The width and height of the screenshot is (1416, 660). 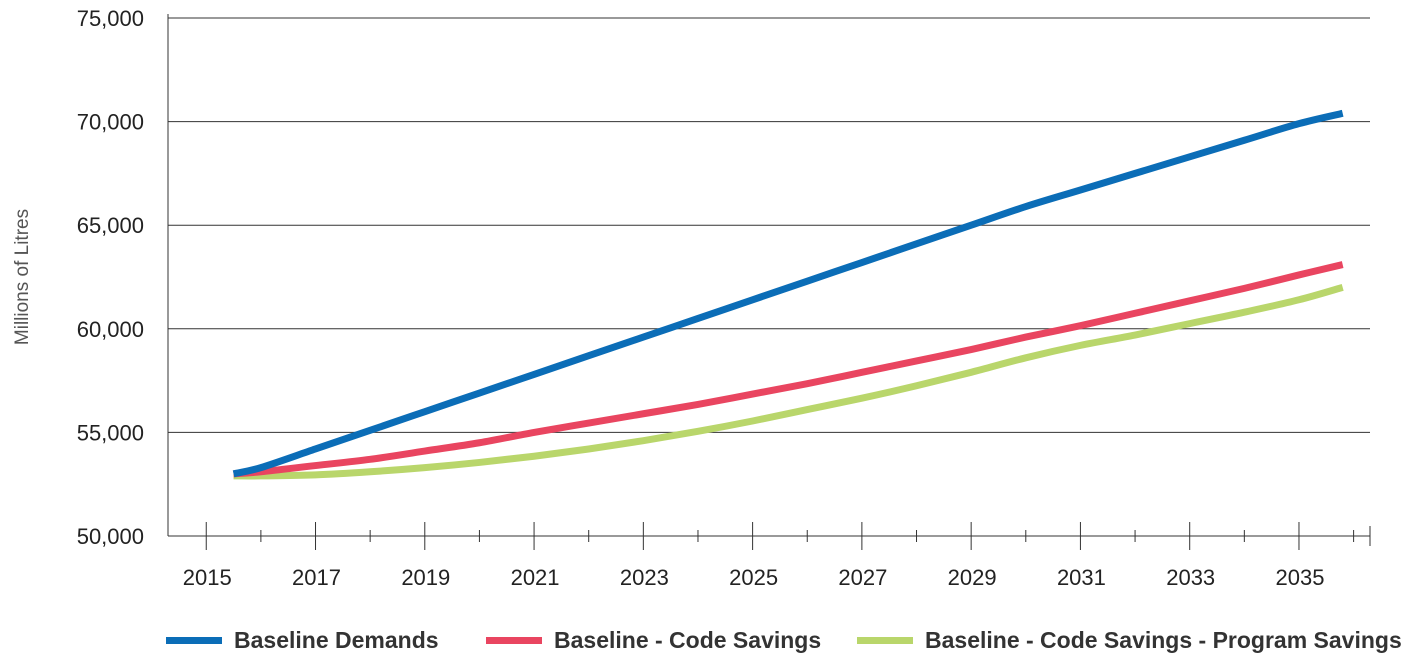 What do you see at coordinates (535, 577) in the screenshot?
I see `x-tick-label: 2021` at bounding box center [535, 577].